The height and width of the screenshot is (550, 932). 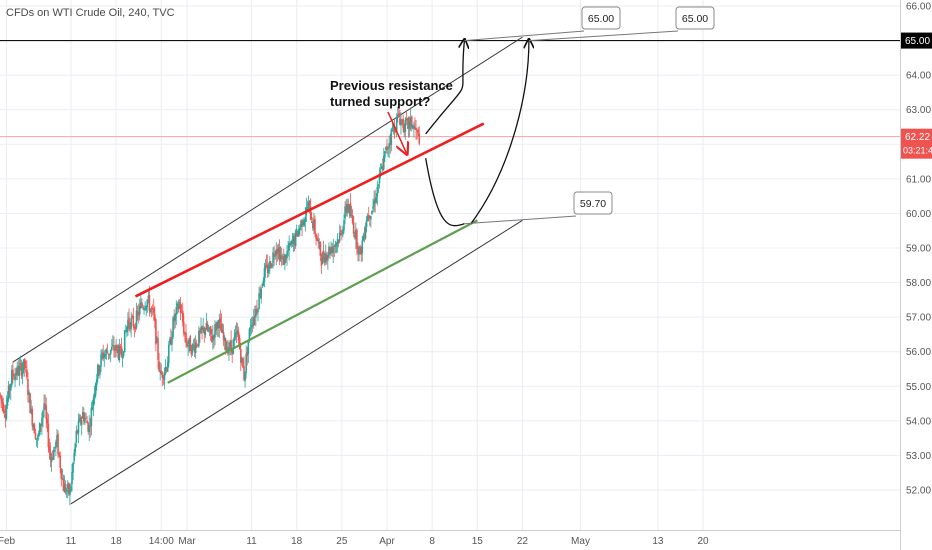 What do you see at coordinates (187, 541) in the screenshot?
I see `time-axis-tick-label: Mar` at bounding box center [187, 541].